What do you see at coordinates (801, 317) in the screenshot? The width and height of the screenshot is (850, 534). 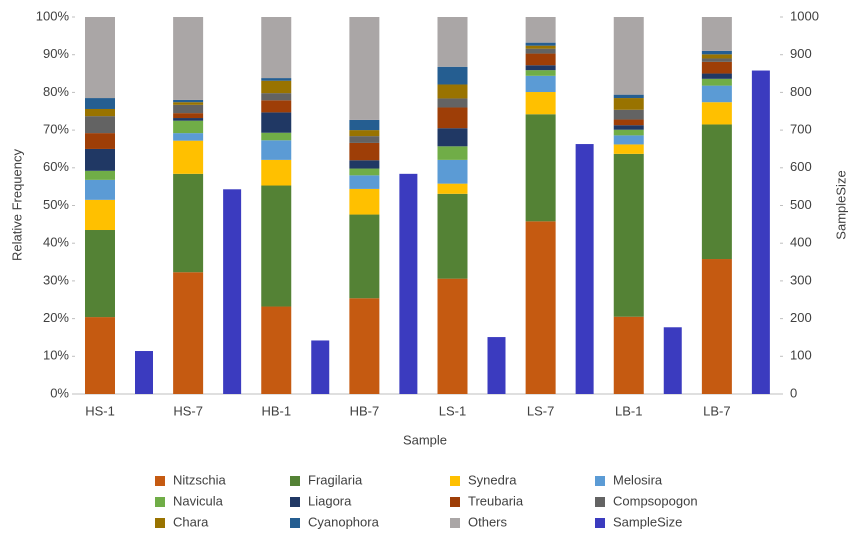 I see `y2-tick-label: 200` at bounding box center [801, 317].